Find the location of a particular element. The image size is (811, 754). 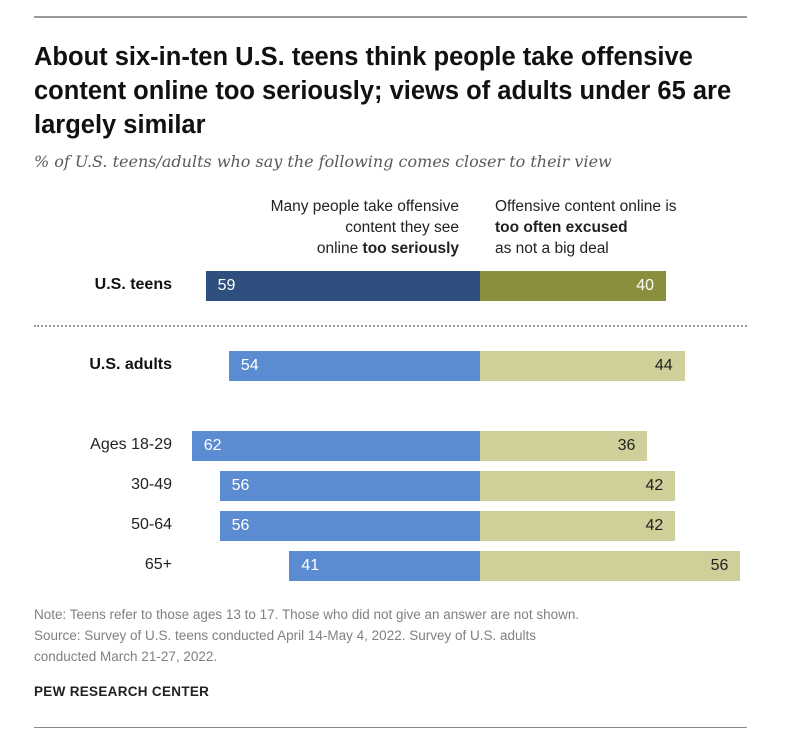

top-rule is located at coordinates (390, 17).